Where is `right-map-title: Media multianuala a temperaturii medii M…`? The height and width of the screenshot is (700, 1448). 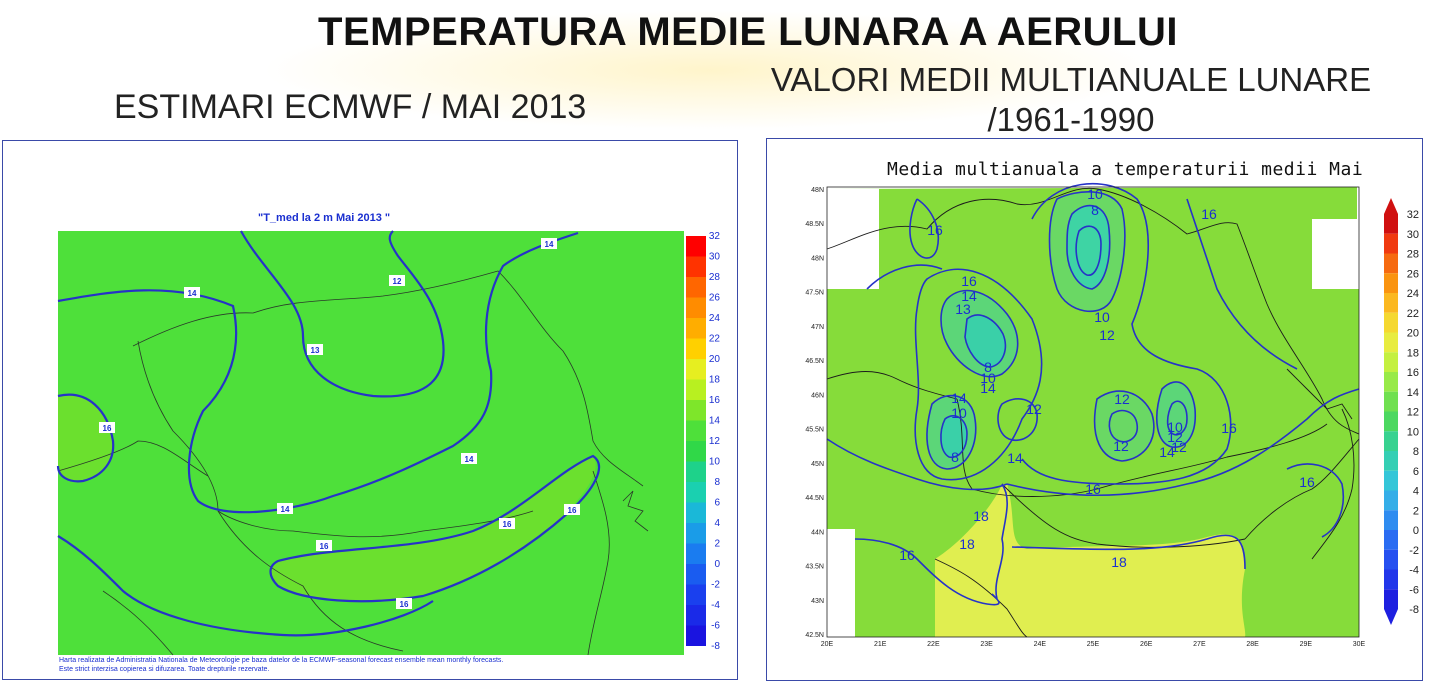 right-map-title: Media multianuala a temperaturii medii M… is located at coordinates (1125, 169).